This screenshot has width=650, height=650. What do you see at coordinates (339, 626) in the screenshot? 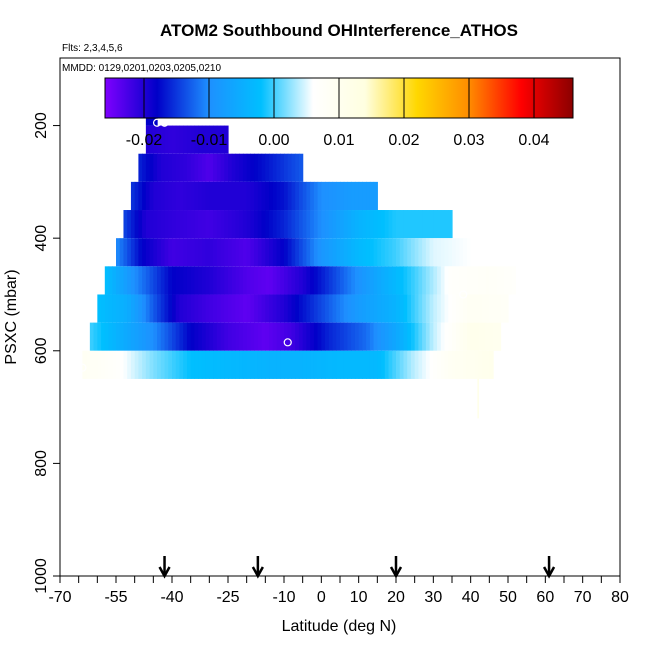
I see `x-axis-label: Latitude (deg N)` at bounding box center [339, 626].